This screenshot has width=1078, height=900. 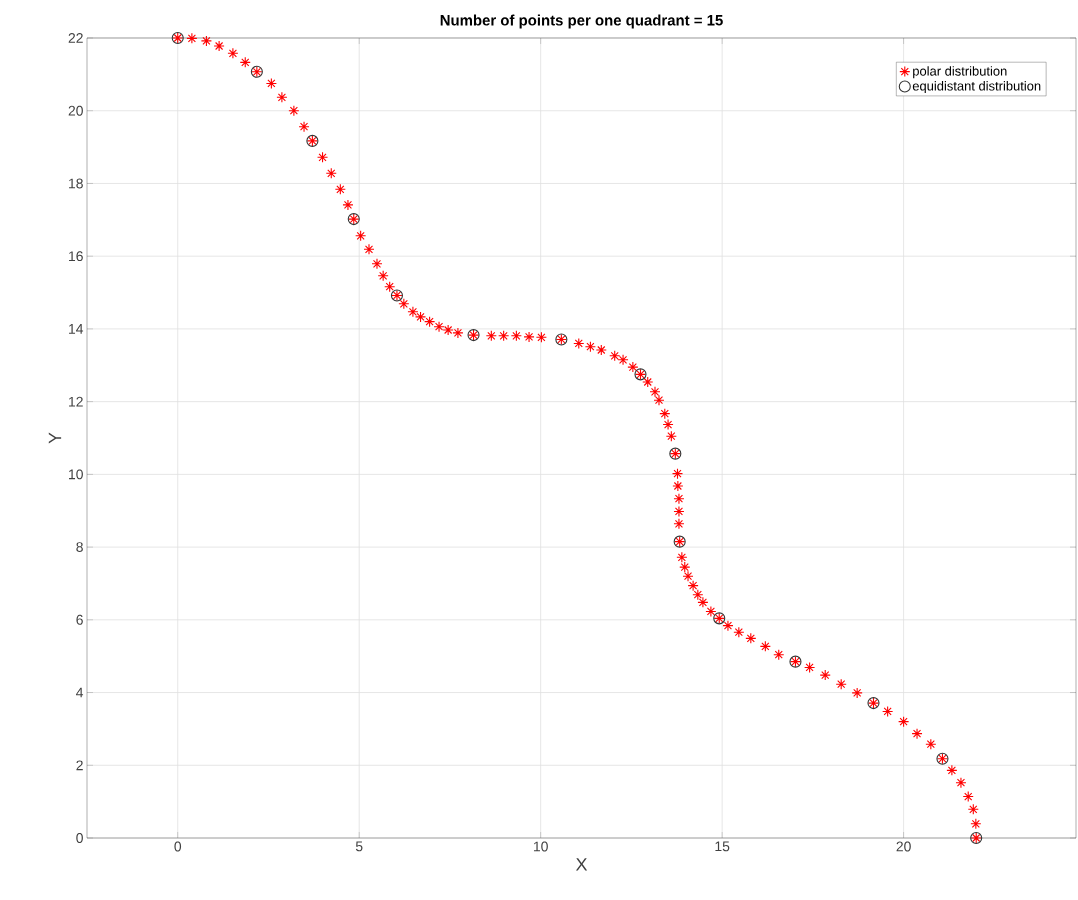 What do you see at coordinates (79, 619) in the screenshot?
I see `y-tick-label: 6` at bounding box center [79, 619].